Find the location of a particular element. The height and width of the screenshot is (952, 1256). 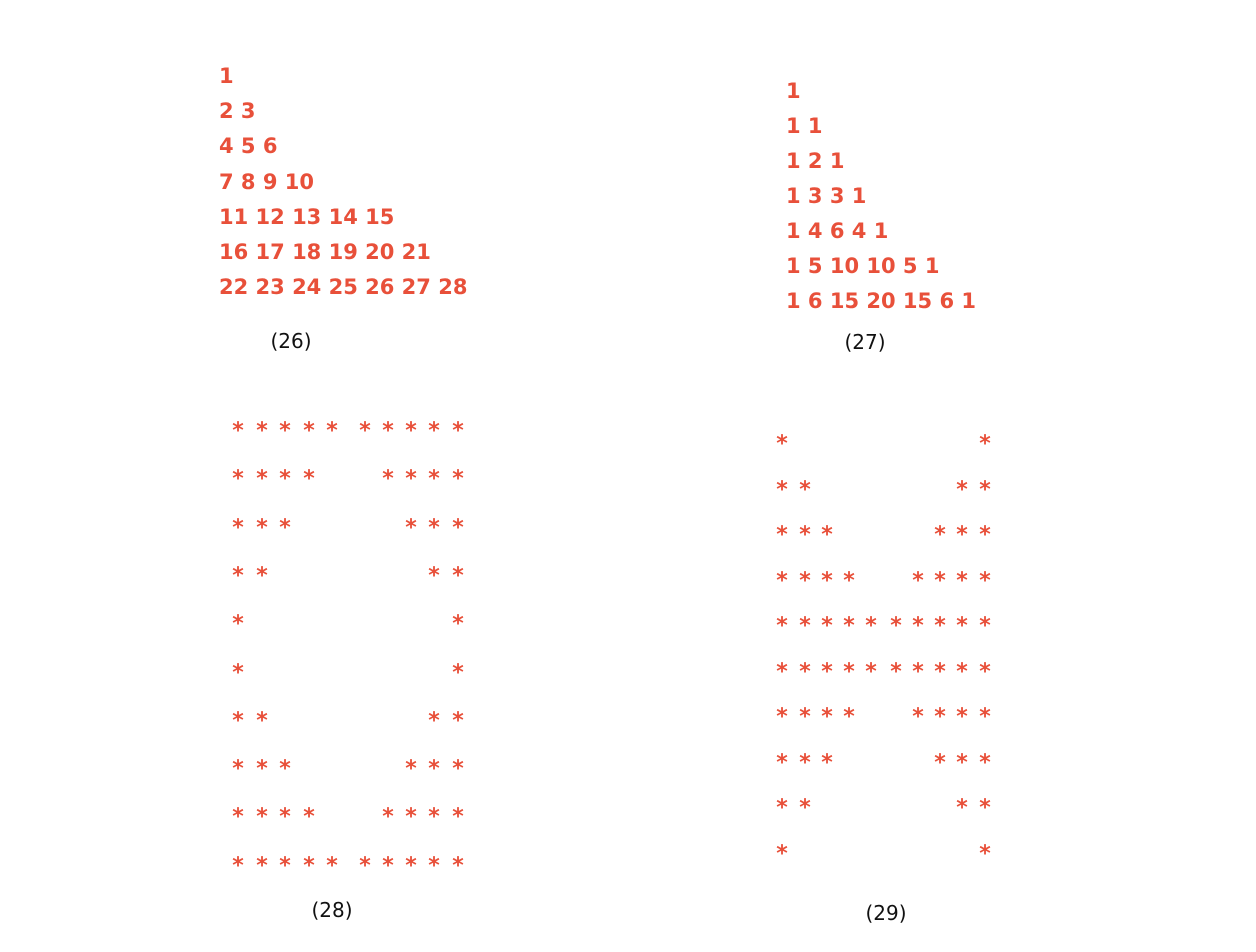

pattern-row: 1 4 6 4 1 is located at coordinates (837, 231).